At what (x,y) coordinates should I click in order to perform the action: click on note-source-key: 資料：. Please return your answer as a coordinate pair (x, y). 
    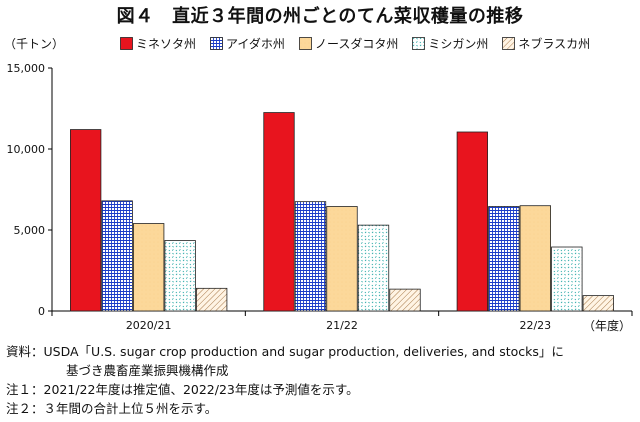
    Looking at the image, I should click on (25, 351).